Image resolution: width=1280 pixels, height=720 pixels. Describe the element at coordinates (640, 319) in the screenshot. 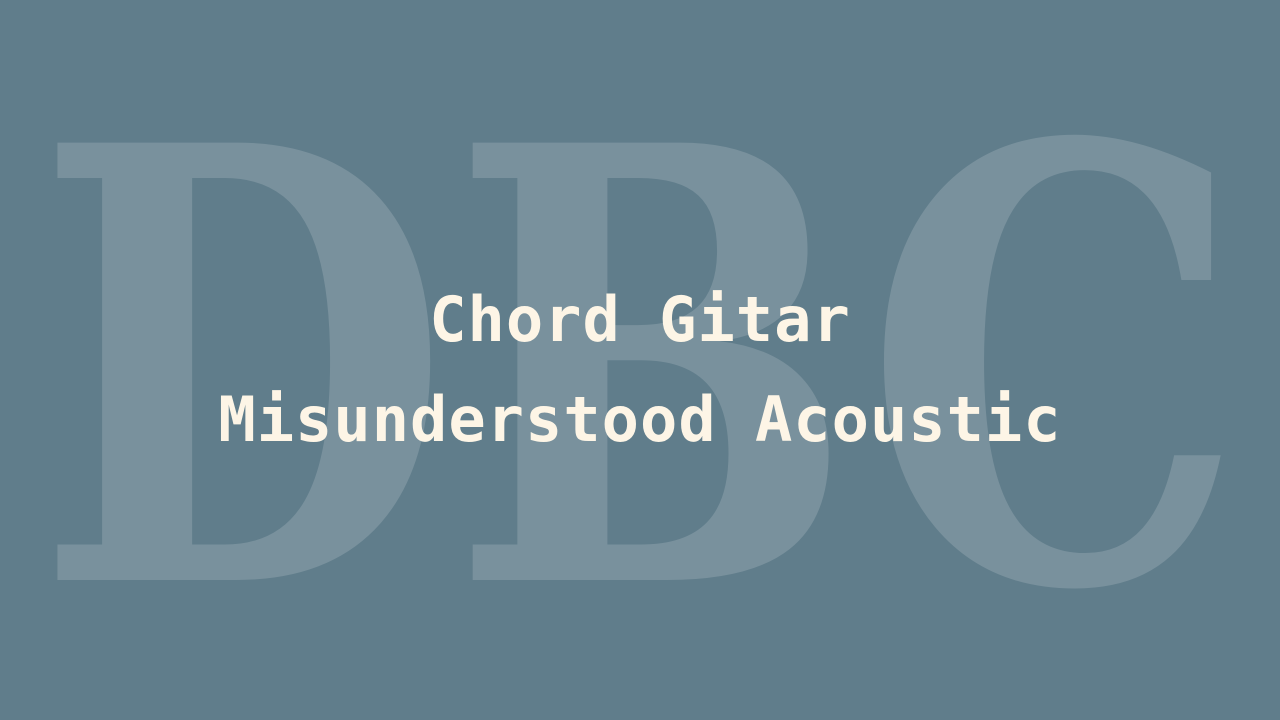

I see `title-line-1: Chord Gitar` at that location.